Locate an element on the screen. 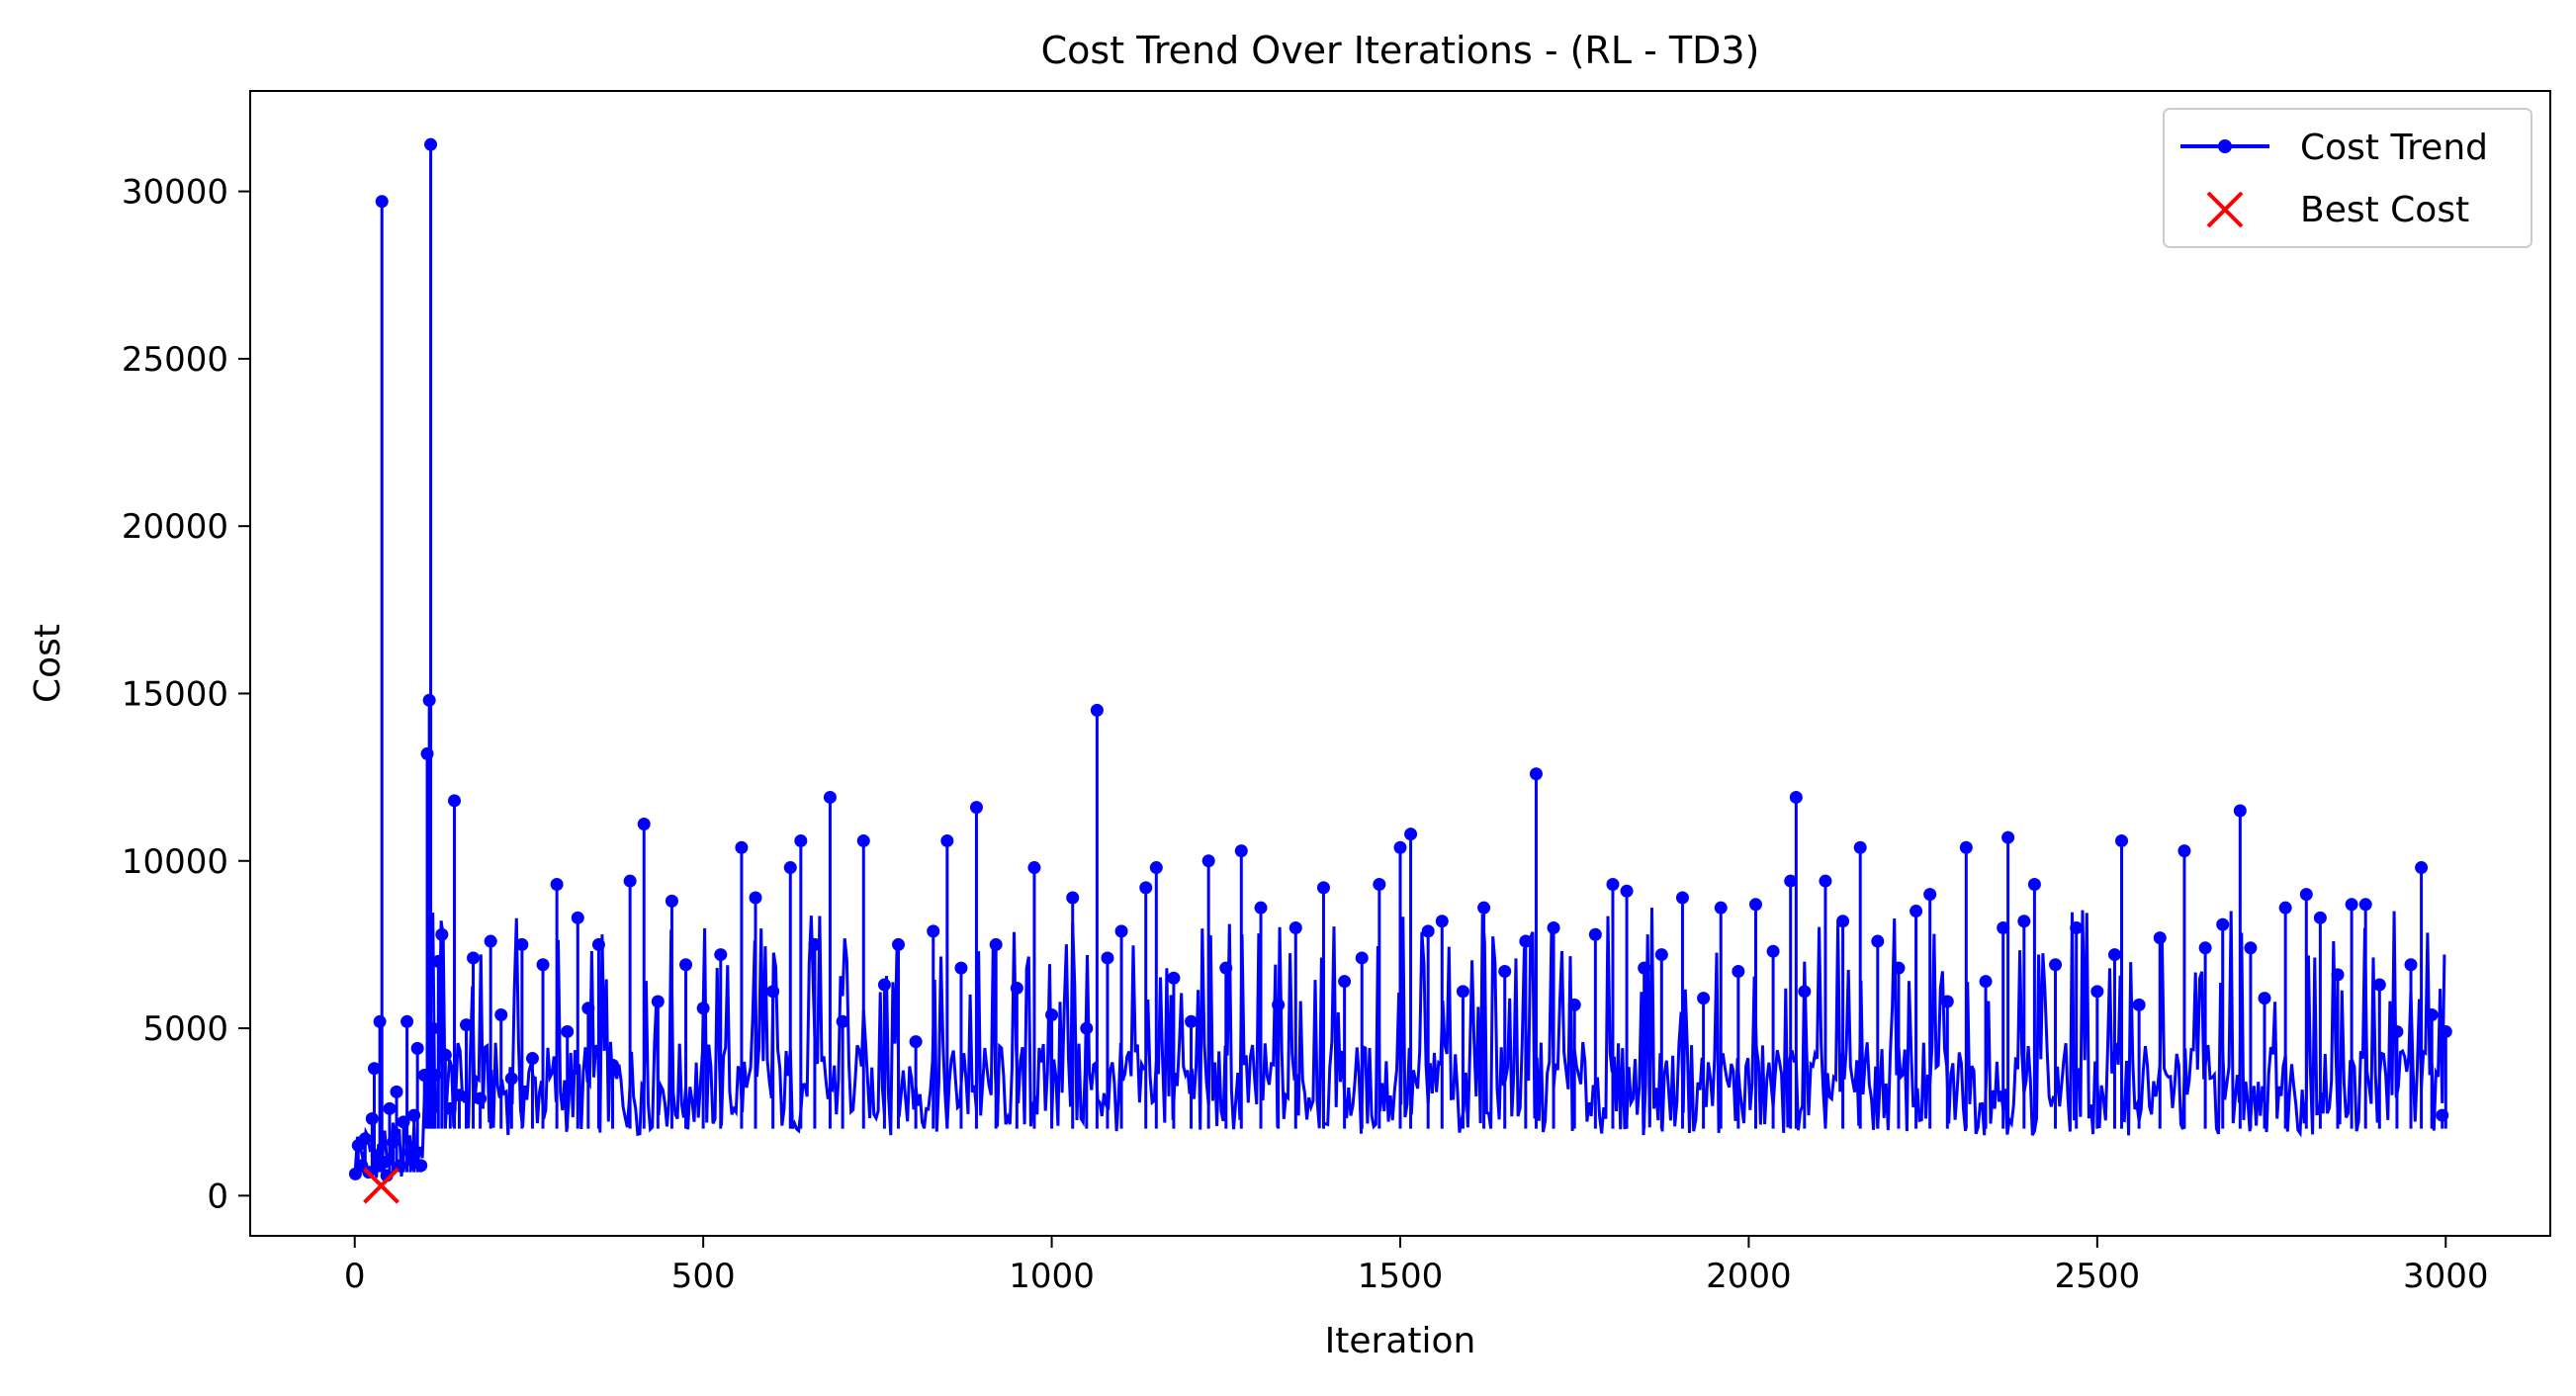  y-tick-label: 25000 is located at coordinates (175, 360).